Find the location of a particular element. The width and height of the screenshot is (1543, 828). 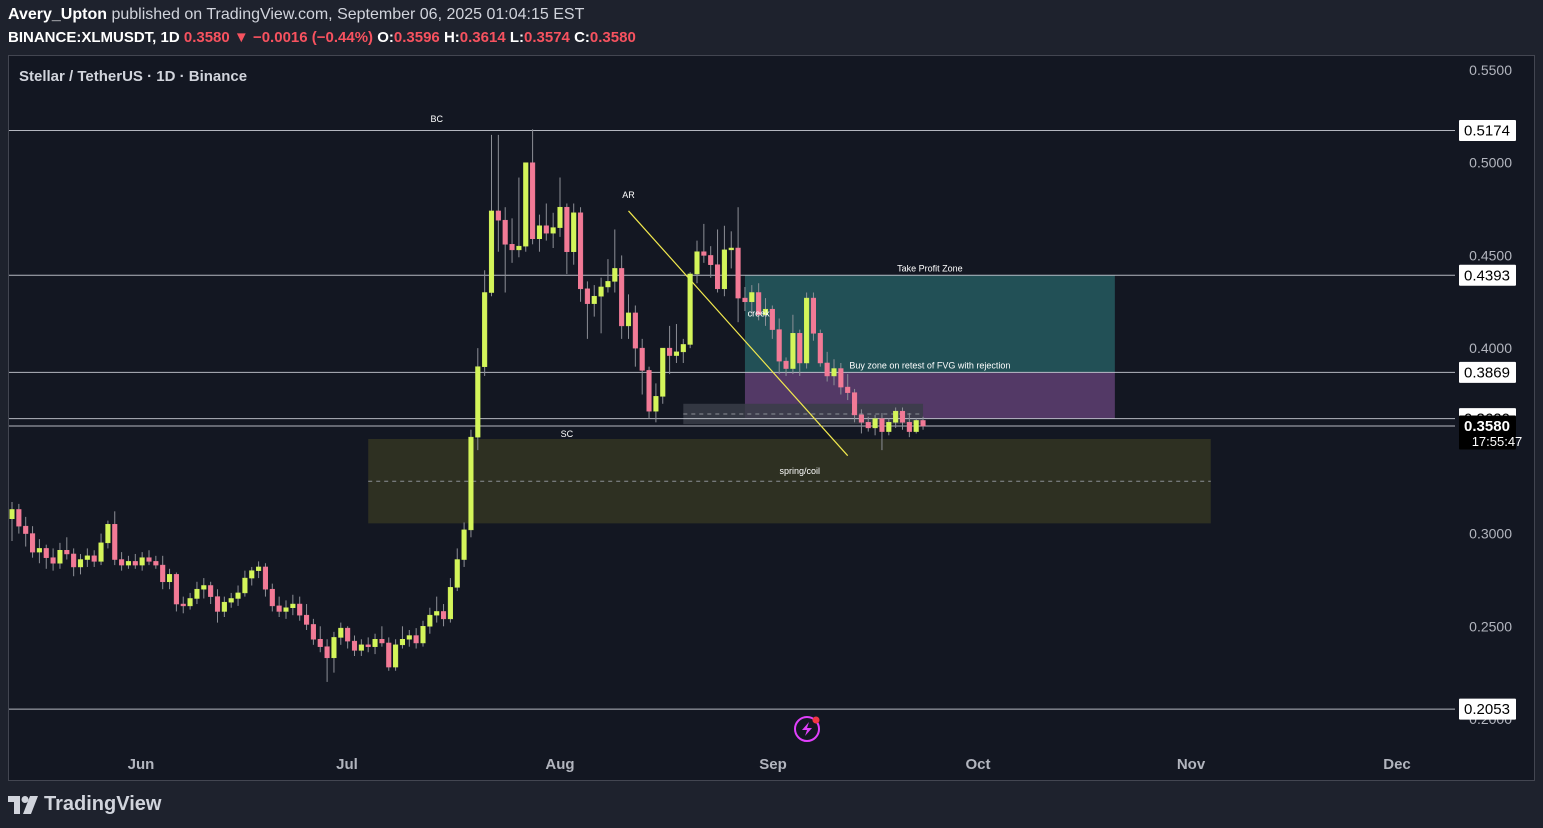

symbol-label: BINANCE:XLMUSDT, 1D is located at coordinates (94, 37).